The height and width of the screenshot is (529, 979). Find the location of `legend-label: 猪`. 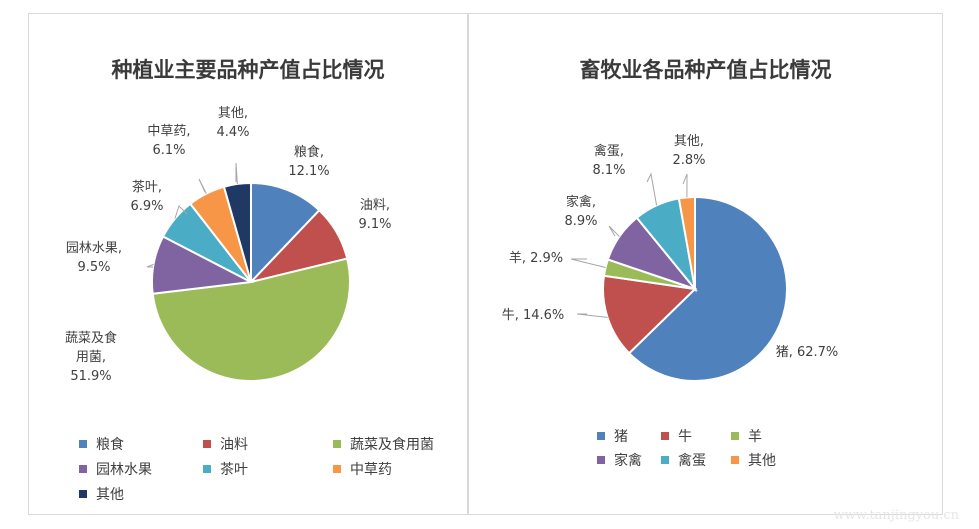

legend-label: 猪 is located at coordinates (621, 437).